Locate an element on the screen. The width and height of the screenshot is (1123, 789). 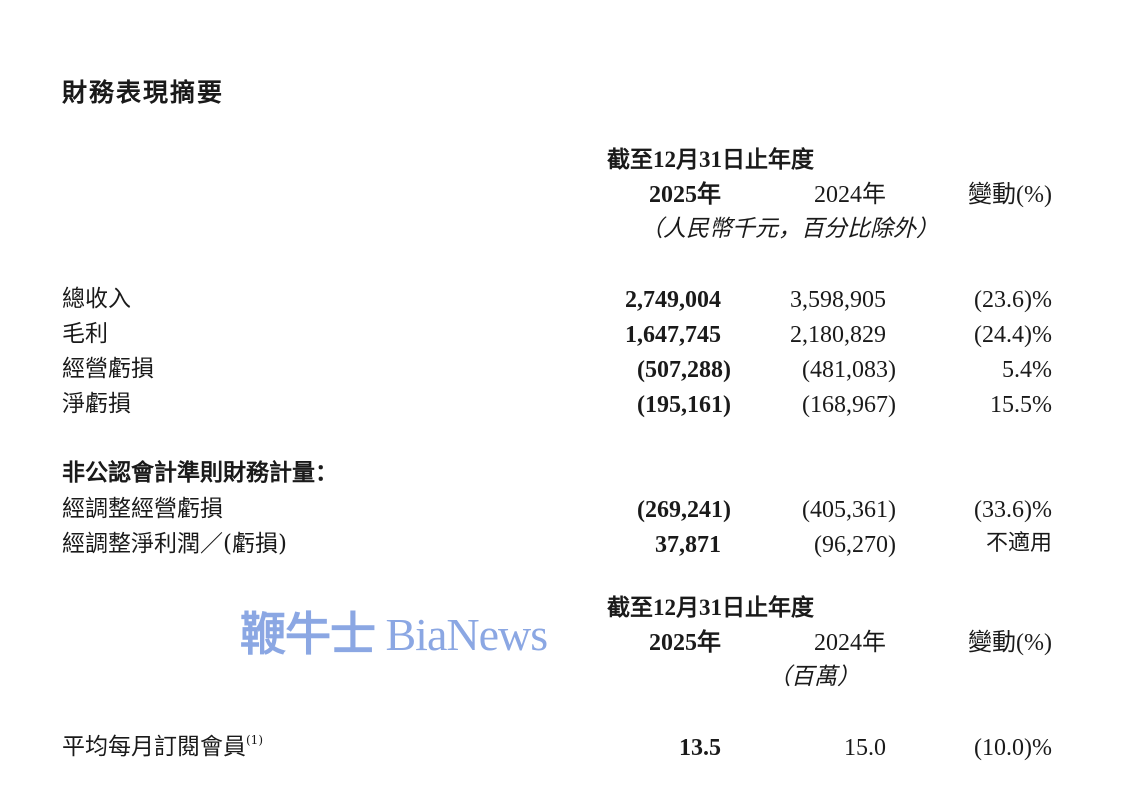
value-2025: (507,288) is located at coordinates (684, 370).